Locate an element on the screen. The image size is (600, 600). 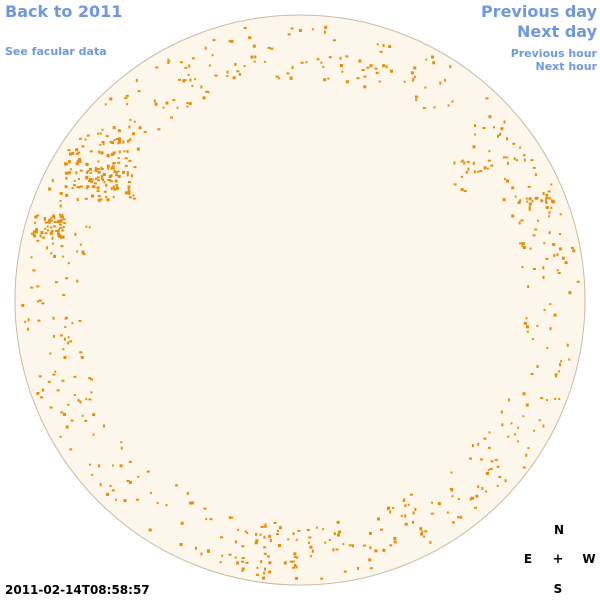
compass-center: + is located at coordinates (558, 559).